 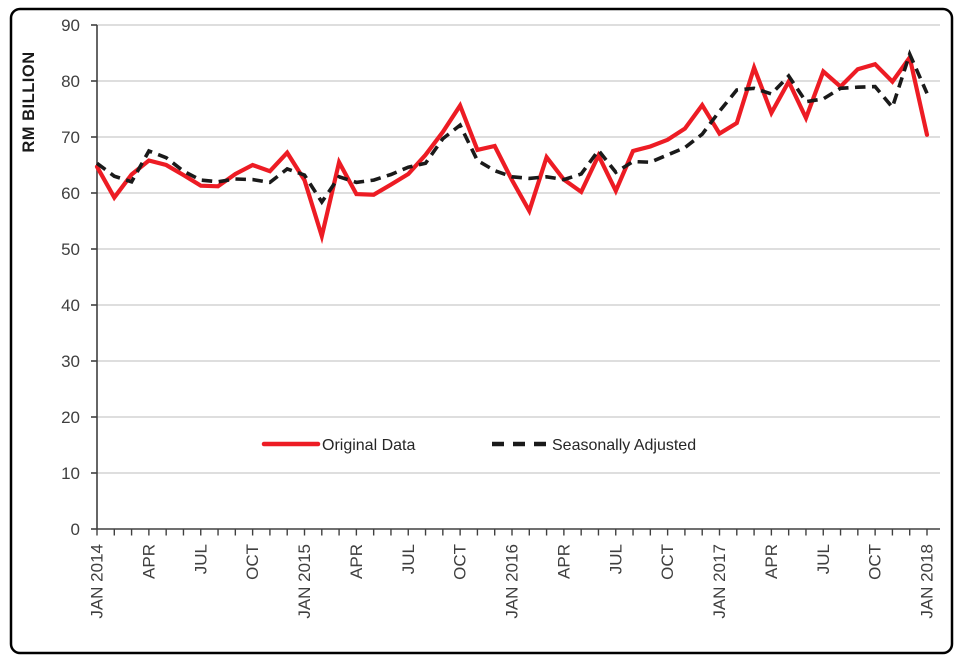 I want to click on y-axis-title: RM BILLION, so click(x=29, y=101).